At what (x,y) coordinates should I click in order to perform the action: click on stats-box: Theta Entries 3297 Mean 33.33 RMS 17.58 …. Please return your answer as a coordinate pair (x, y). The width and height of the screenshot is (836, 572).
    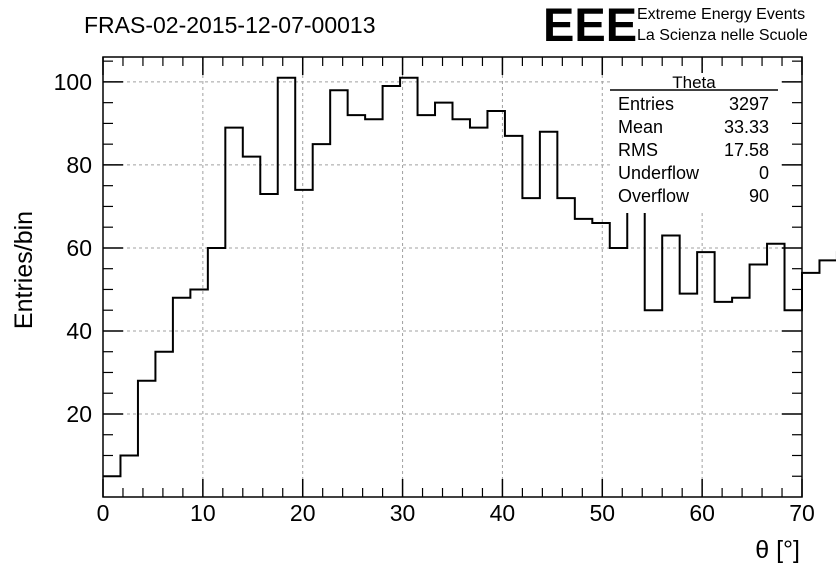
    Looking at the image, I should click on (694, 143).